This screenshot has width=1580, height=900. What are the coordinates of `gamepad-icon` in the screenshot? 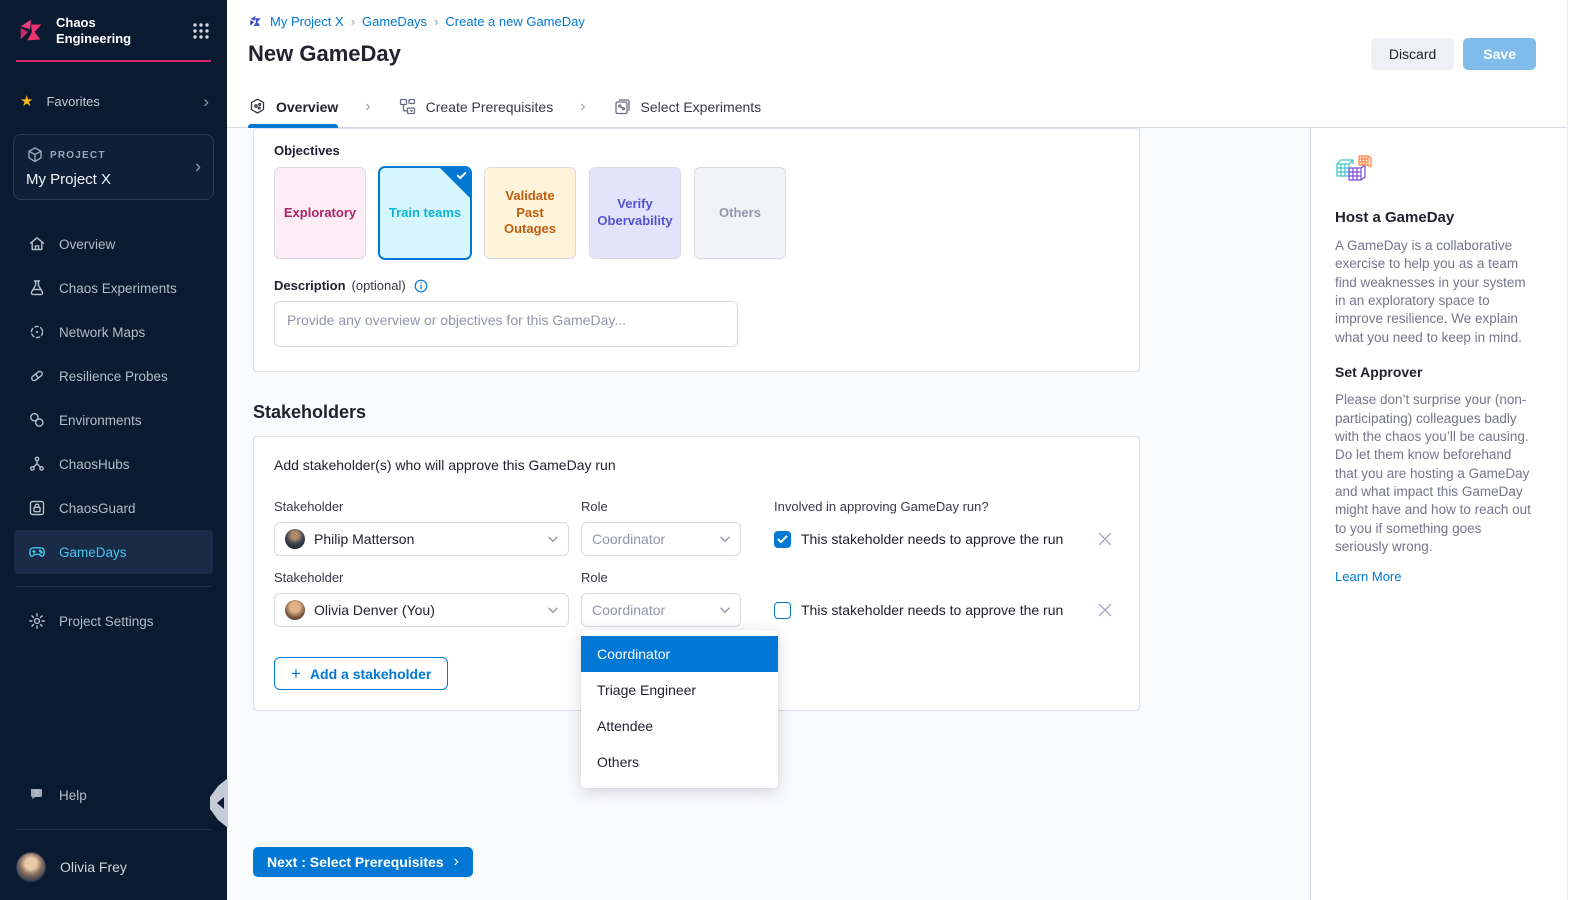 It's located at (37, 552).